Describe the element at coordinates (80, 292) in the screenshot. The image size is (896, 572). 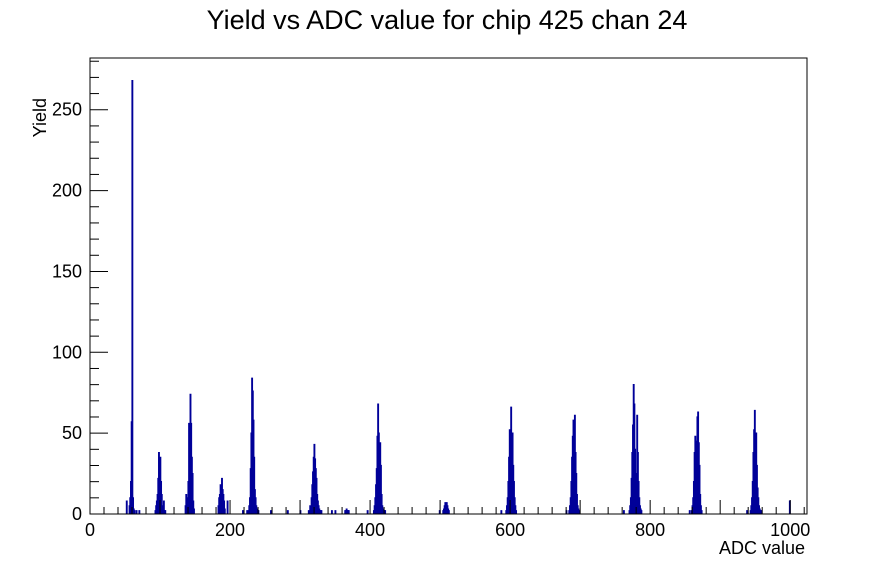
I see `y-axis: 0 50 100 150 200 250` at that location.